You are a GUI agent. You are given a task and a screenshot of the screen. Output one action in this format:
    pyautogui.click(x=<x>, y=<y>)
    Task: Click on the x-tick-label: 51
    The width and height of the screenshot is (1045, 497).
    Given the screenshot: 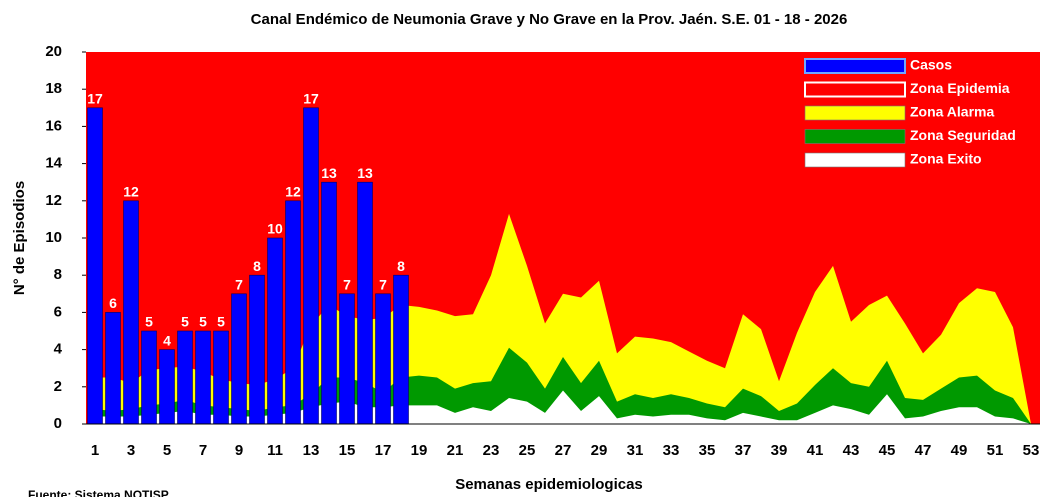 What is the action you would take?
    pyautogui.click(x=995, y=450)
    